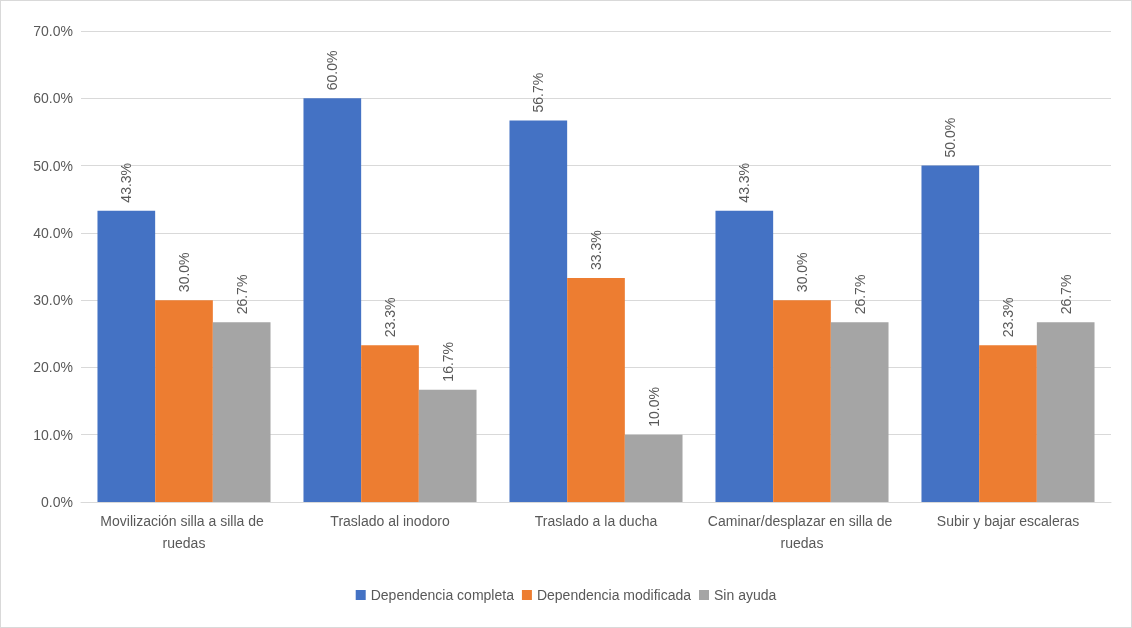  Describe the element at coordinates (53, 232) in the screenshot. I see `y-tick-label: 40.0%` at that location.